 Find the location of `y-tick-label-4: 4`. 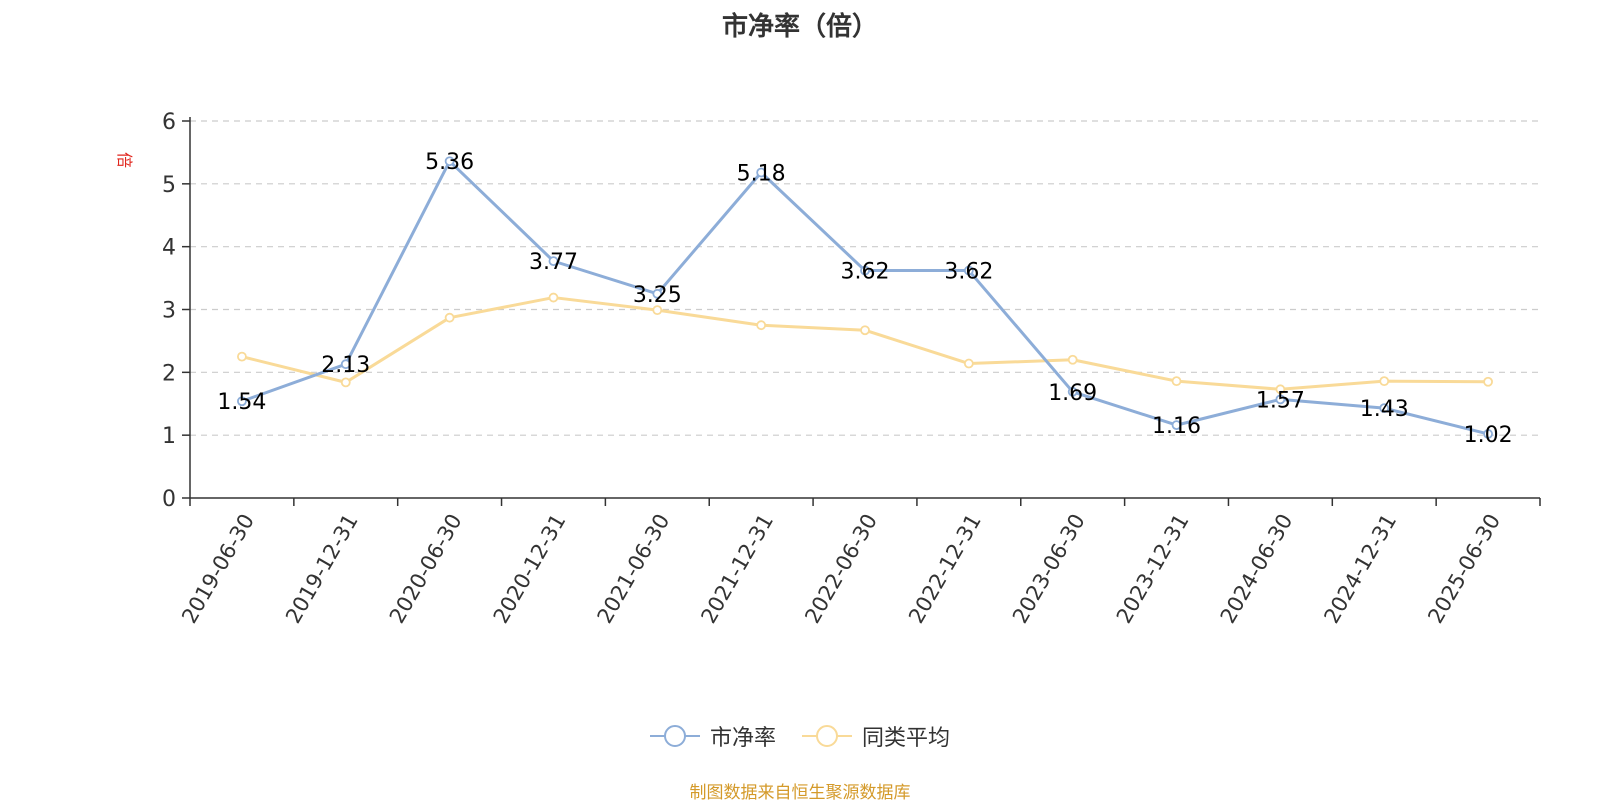

y-tick-label-4: 4 is located at coordinates (169, 248).